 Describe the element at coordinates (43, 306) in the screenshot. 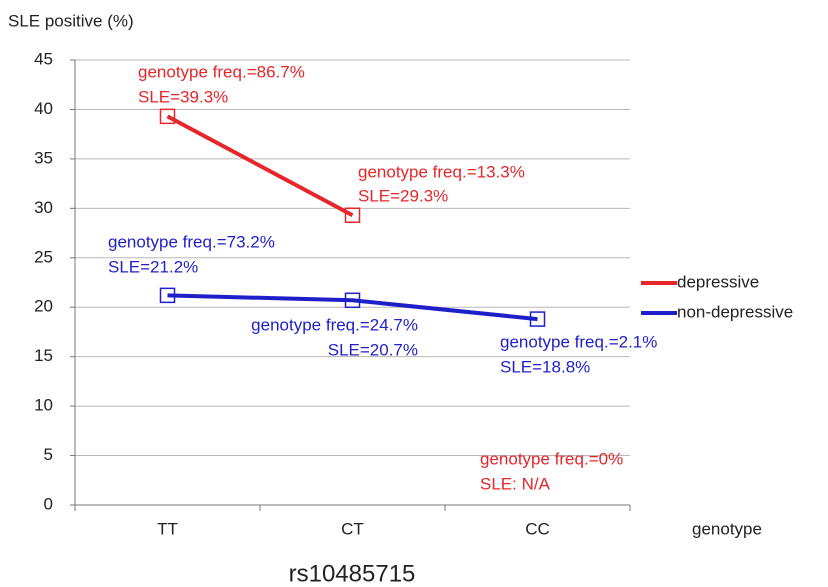

I see `y-tick-label: 20` at that location.